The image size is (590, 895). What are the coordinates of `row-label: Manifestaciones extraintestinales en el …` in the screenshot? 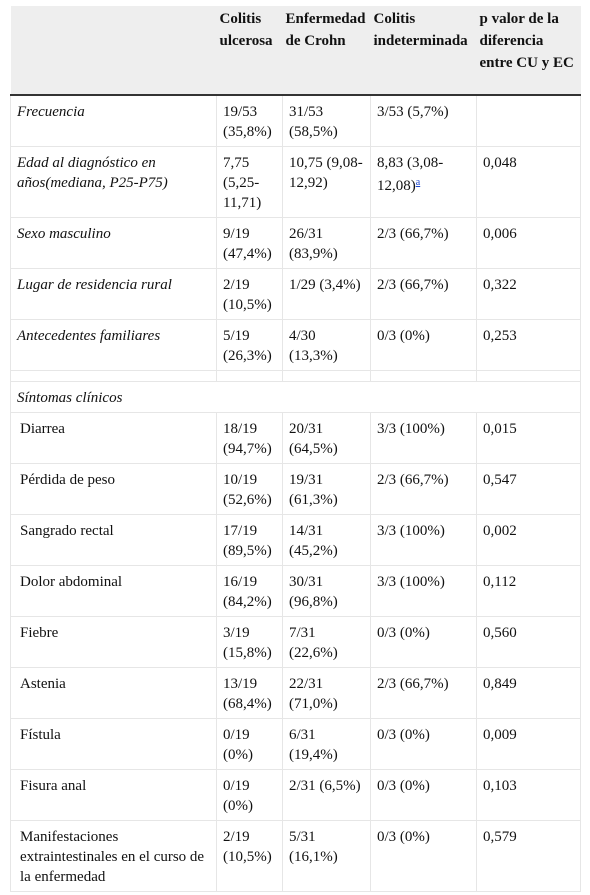 It's located at (113, 856).